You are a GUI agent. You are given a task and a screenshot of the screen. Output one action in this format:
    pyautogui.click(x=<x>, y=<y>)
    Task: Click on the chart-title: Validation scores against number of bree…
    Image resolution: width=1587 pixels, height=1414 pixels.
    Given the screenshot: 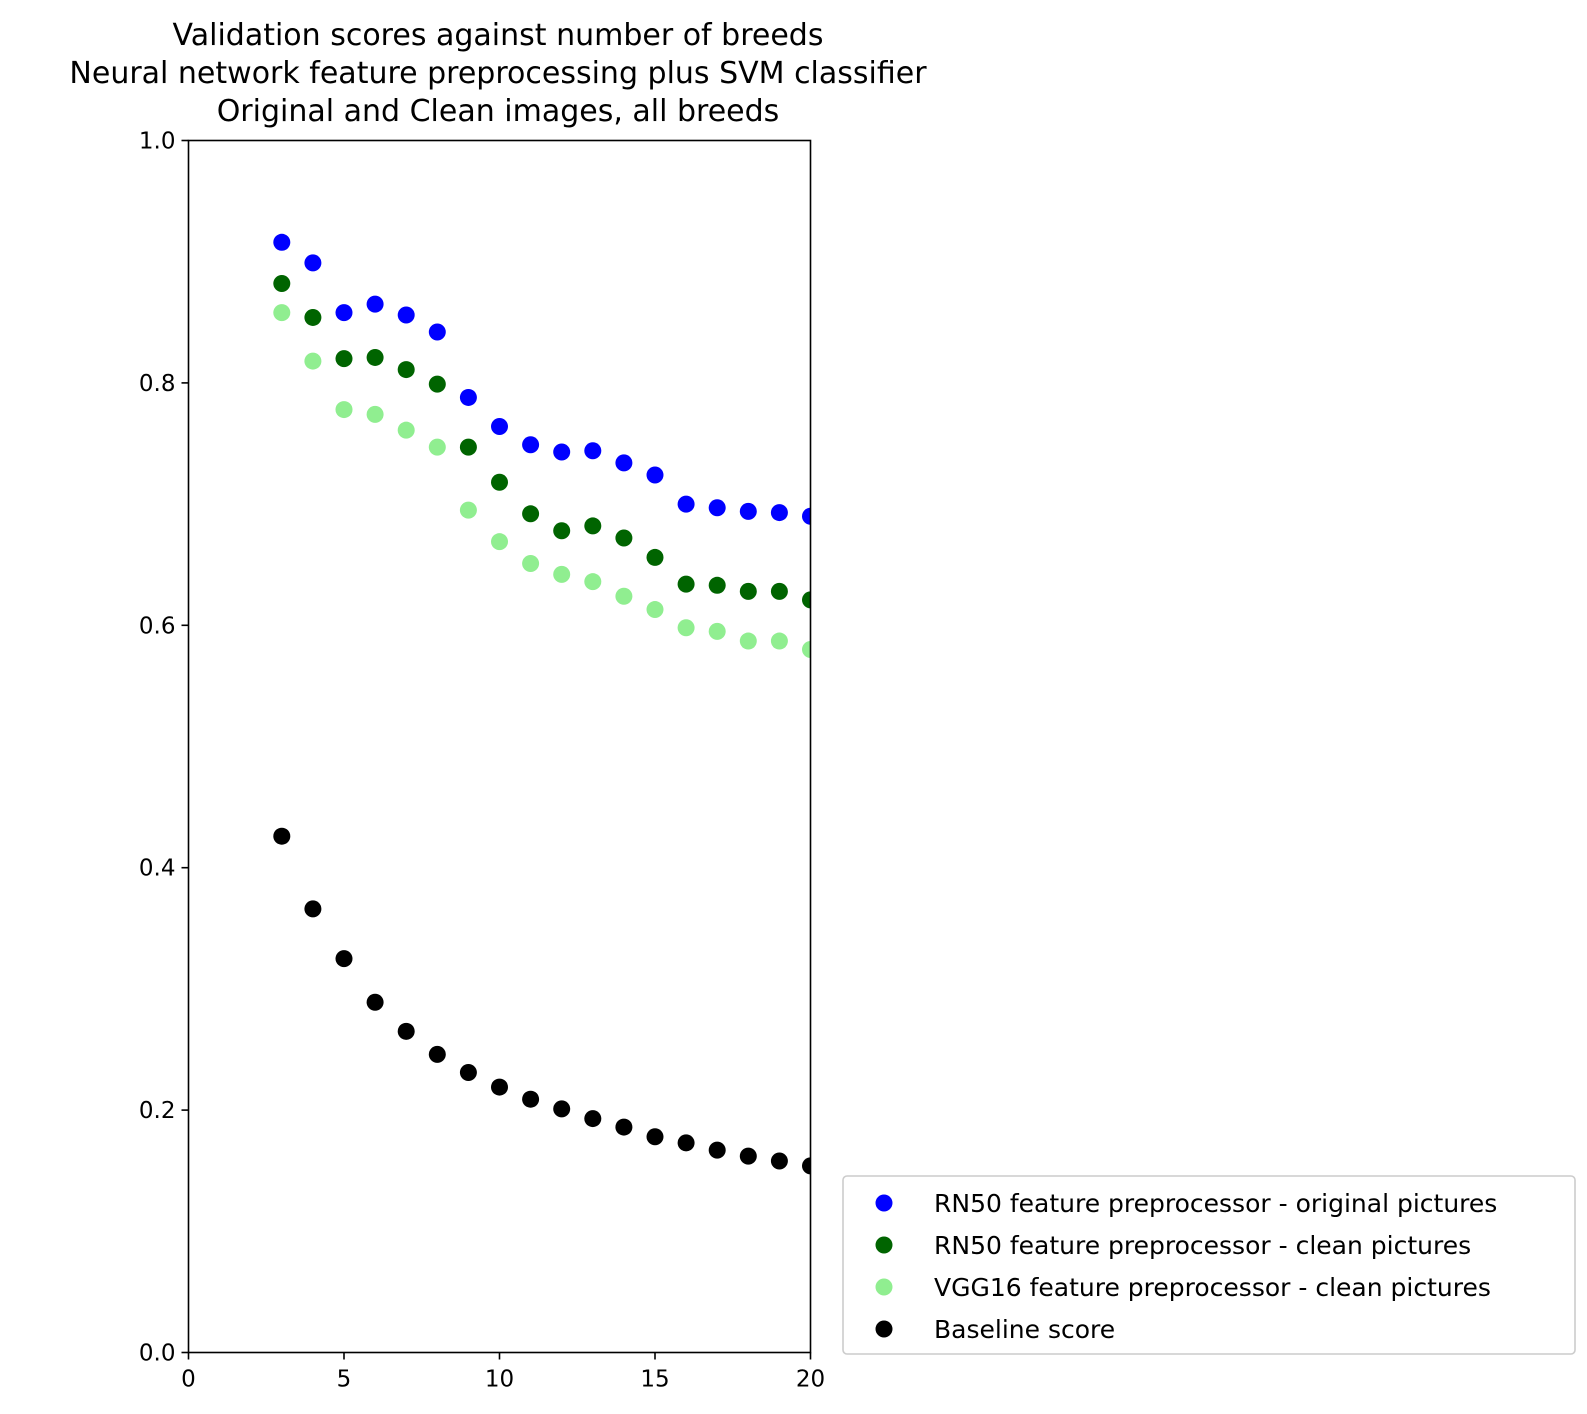 What is the action you would take?
    pyautogui.click(x=498, y=73)
    